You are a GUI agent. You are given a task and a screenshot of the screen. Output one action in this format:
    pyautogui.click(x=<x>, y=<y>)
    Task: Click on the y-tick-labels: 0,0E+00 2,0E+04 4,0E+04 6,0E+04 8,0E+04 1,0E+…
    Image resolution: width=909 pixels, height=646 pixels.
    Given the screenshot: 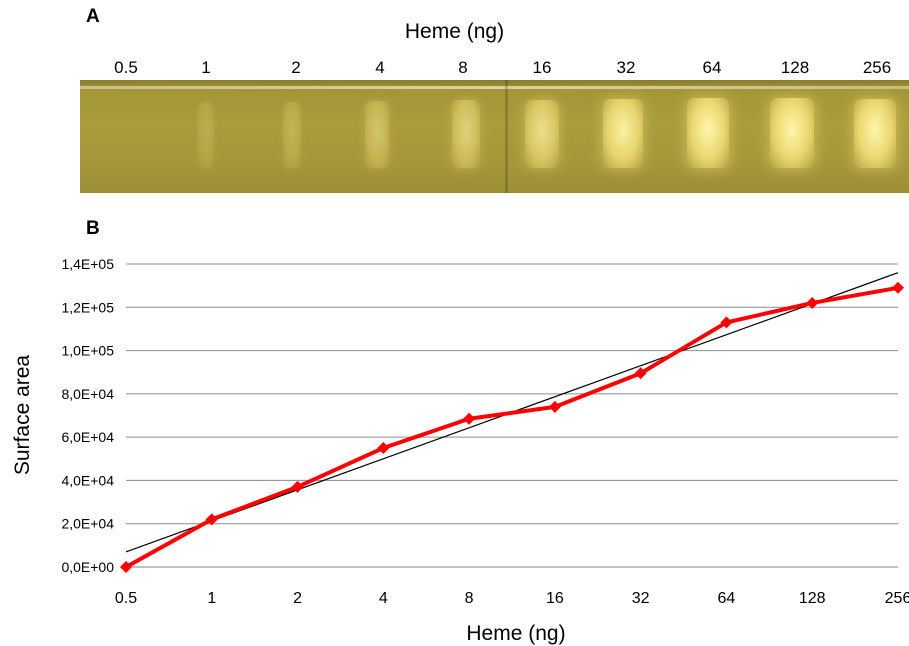 What is the action you would take?
    pyautogui.click(x=87, y=415)
    